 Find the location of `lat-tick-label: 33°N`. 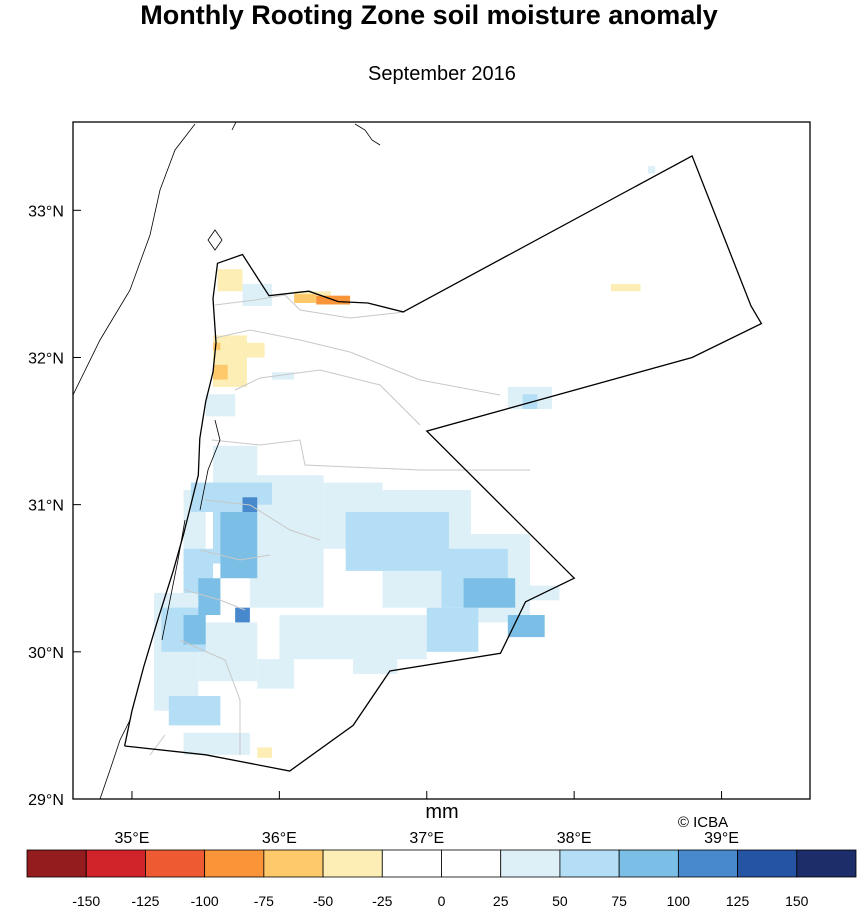

lat-tick-label: 33°N is located at coordinates (46, 211).